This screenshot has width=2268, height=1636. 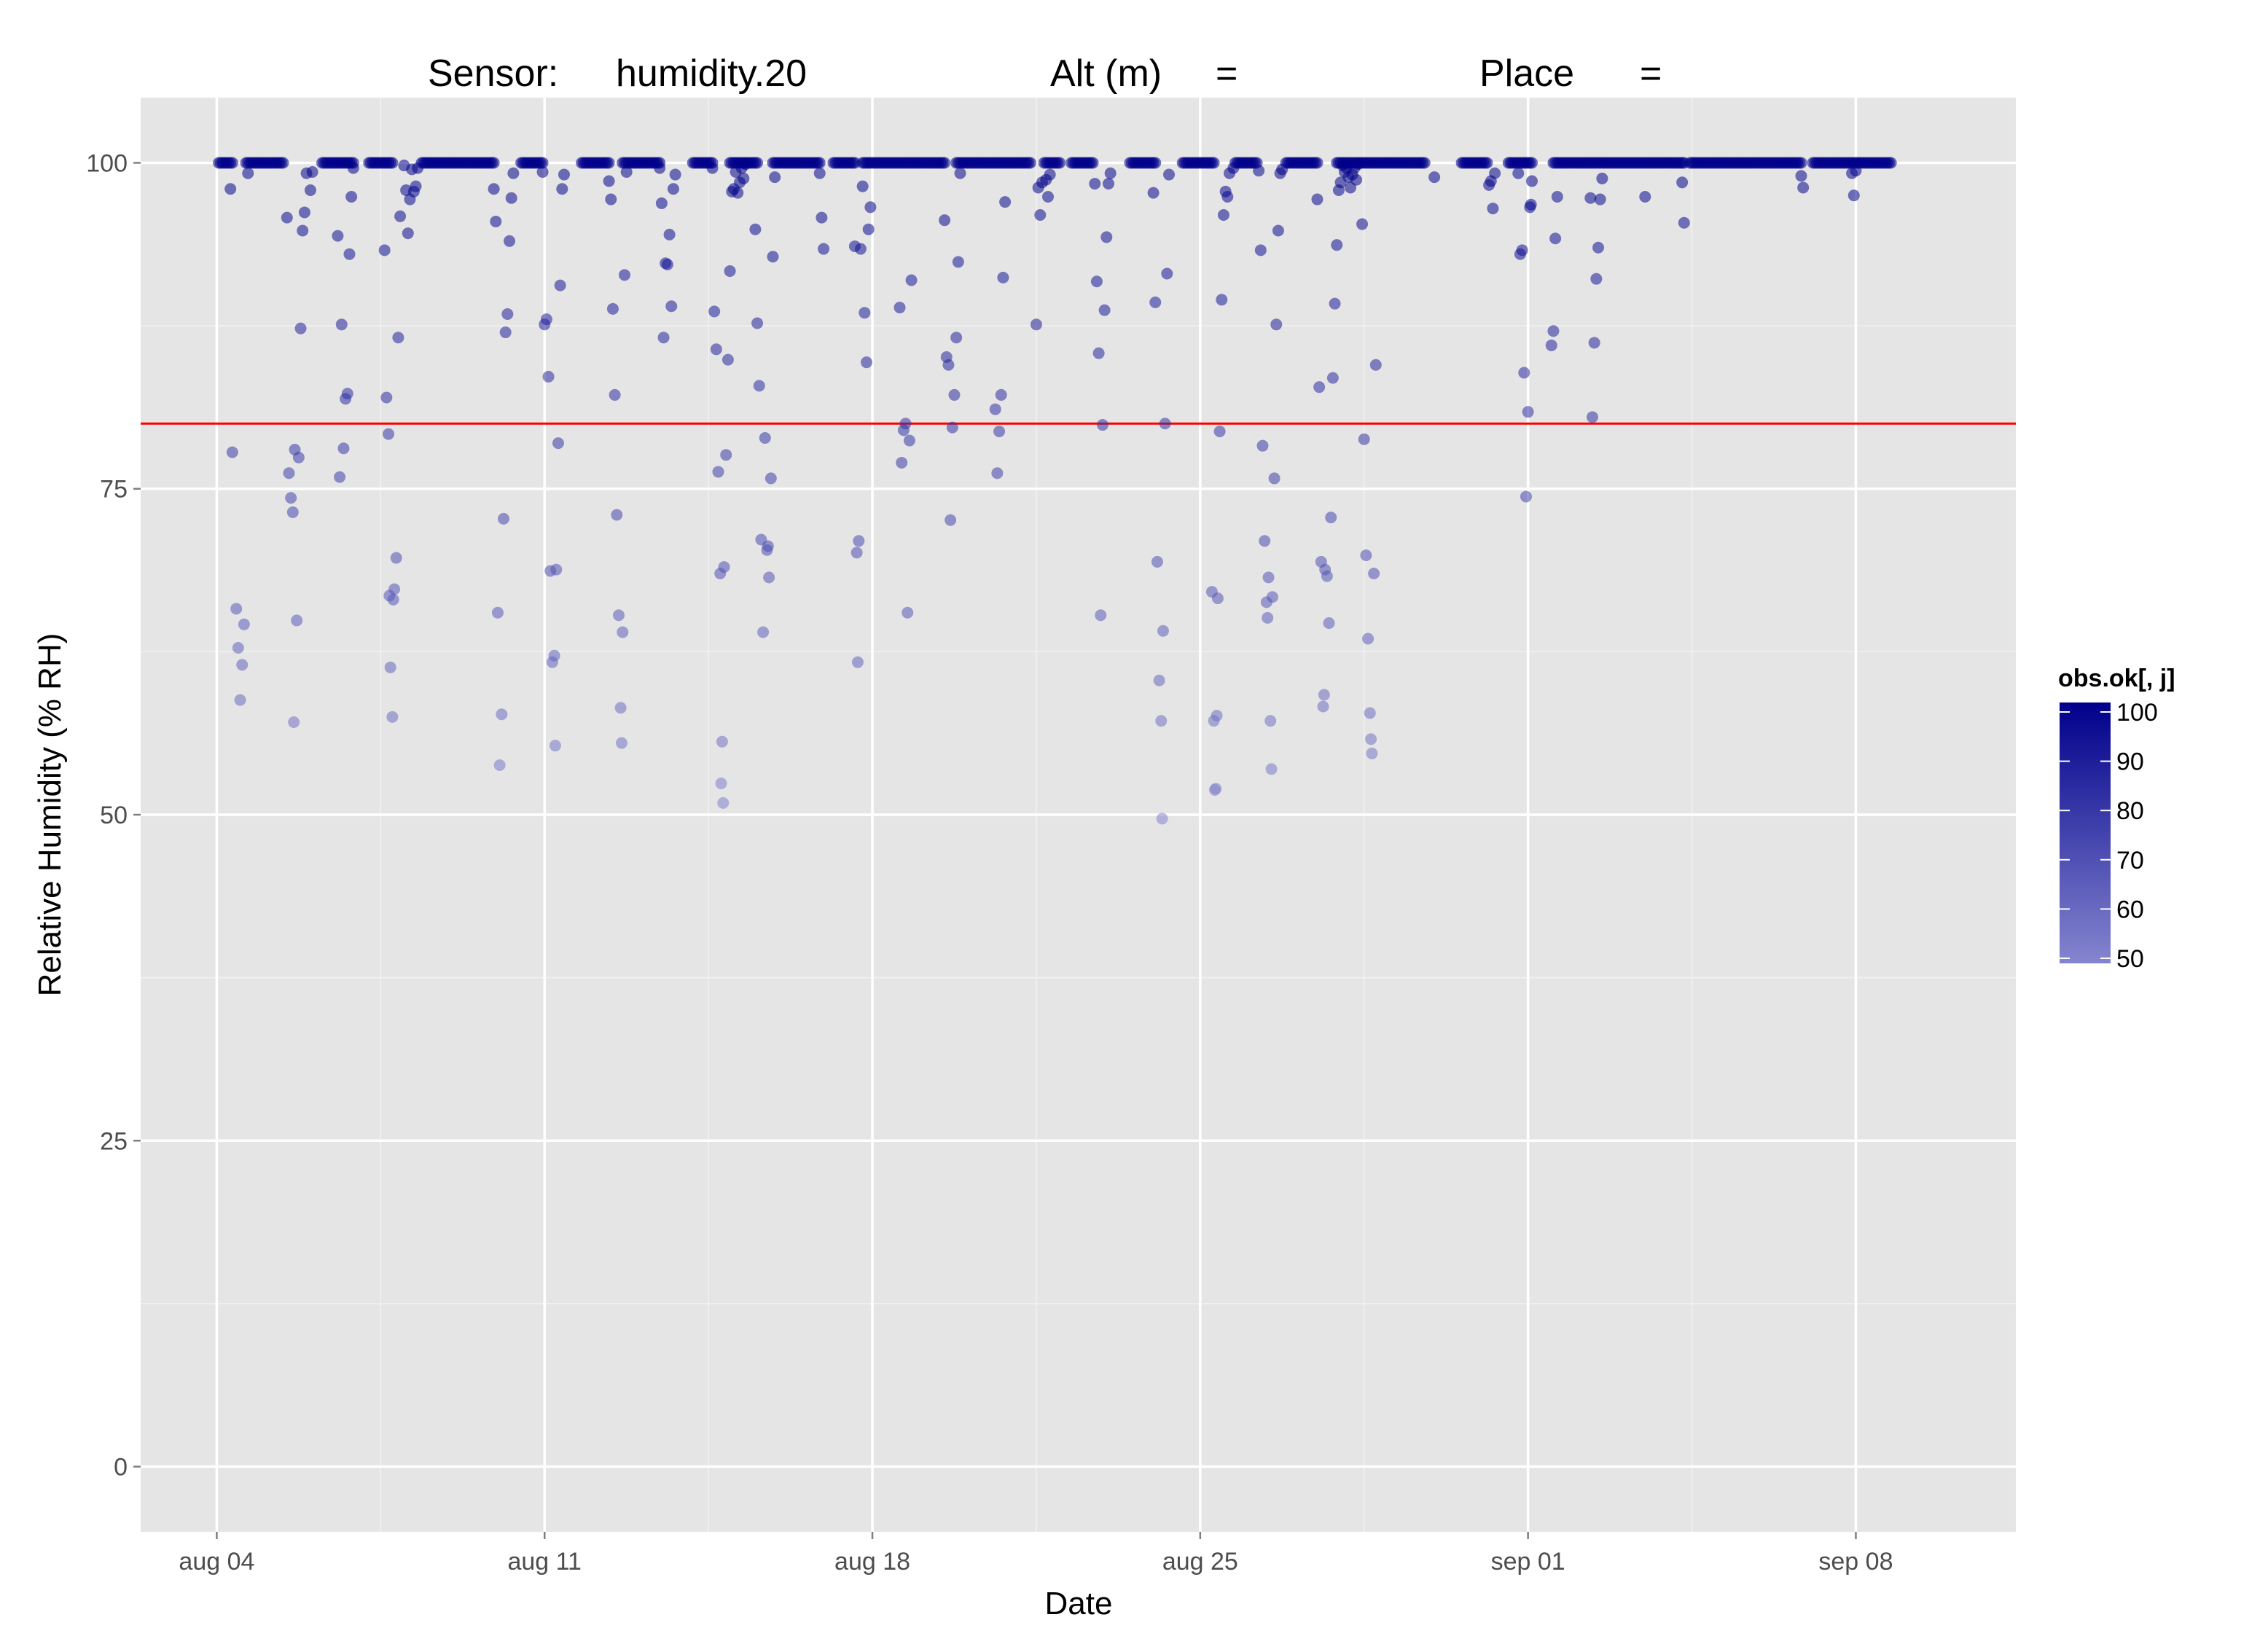 I want to click on legend-label: 50, so click(x=2130, y=959).